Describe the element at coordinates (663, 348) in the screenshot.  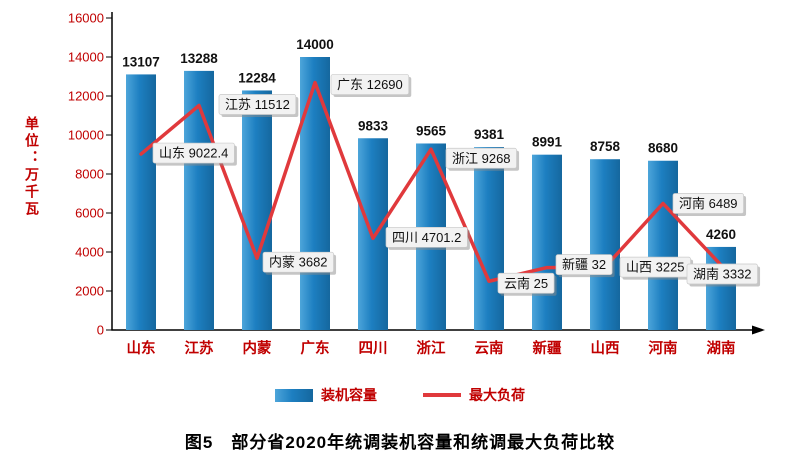
I see `x-category-label: 河南` at that location.